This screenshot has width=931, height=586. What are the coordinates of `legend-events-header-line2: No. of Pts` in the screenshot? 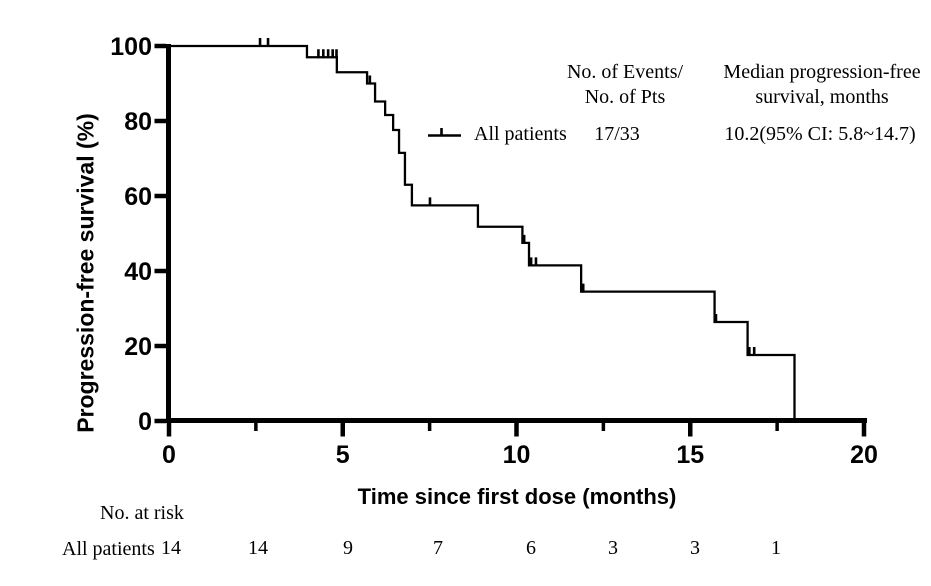 It's located at (625, 97).